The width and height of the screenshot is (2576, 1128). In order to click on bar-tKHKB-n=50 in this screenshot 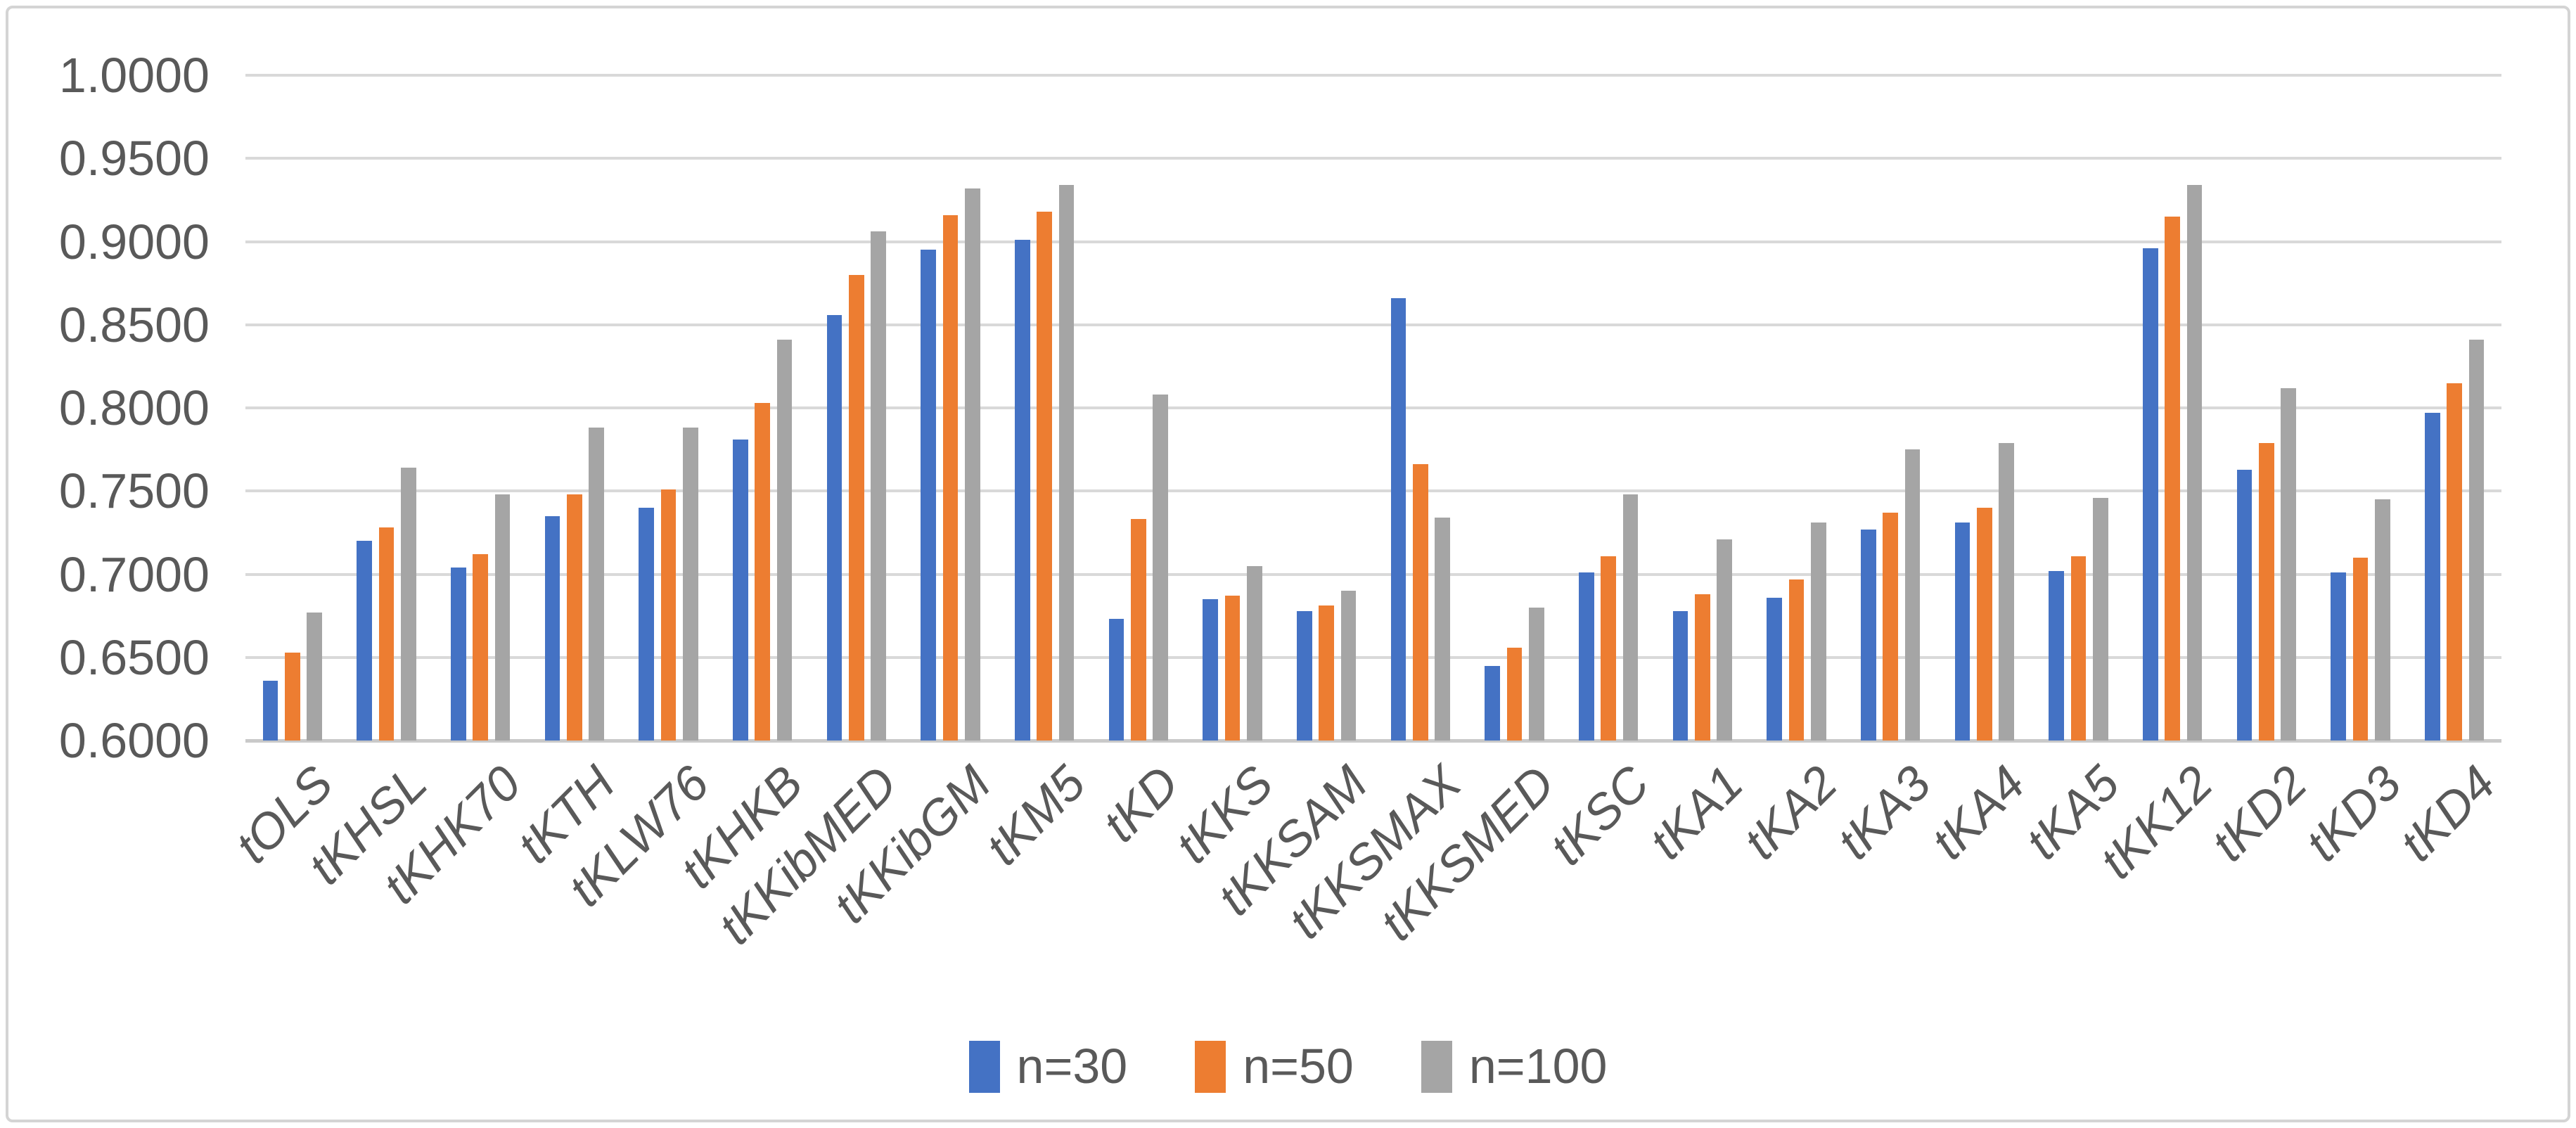, I will do `click(763, 571)`.